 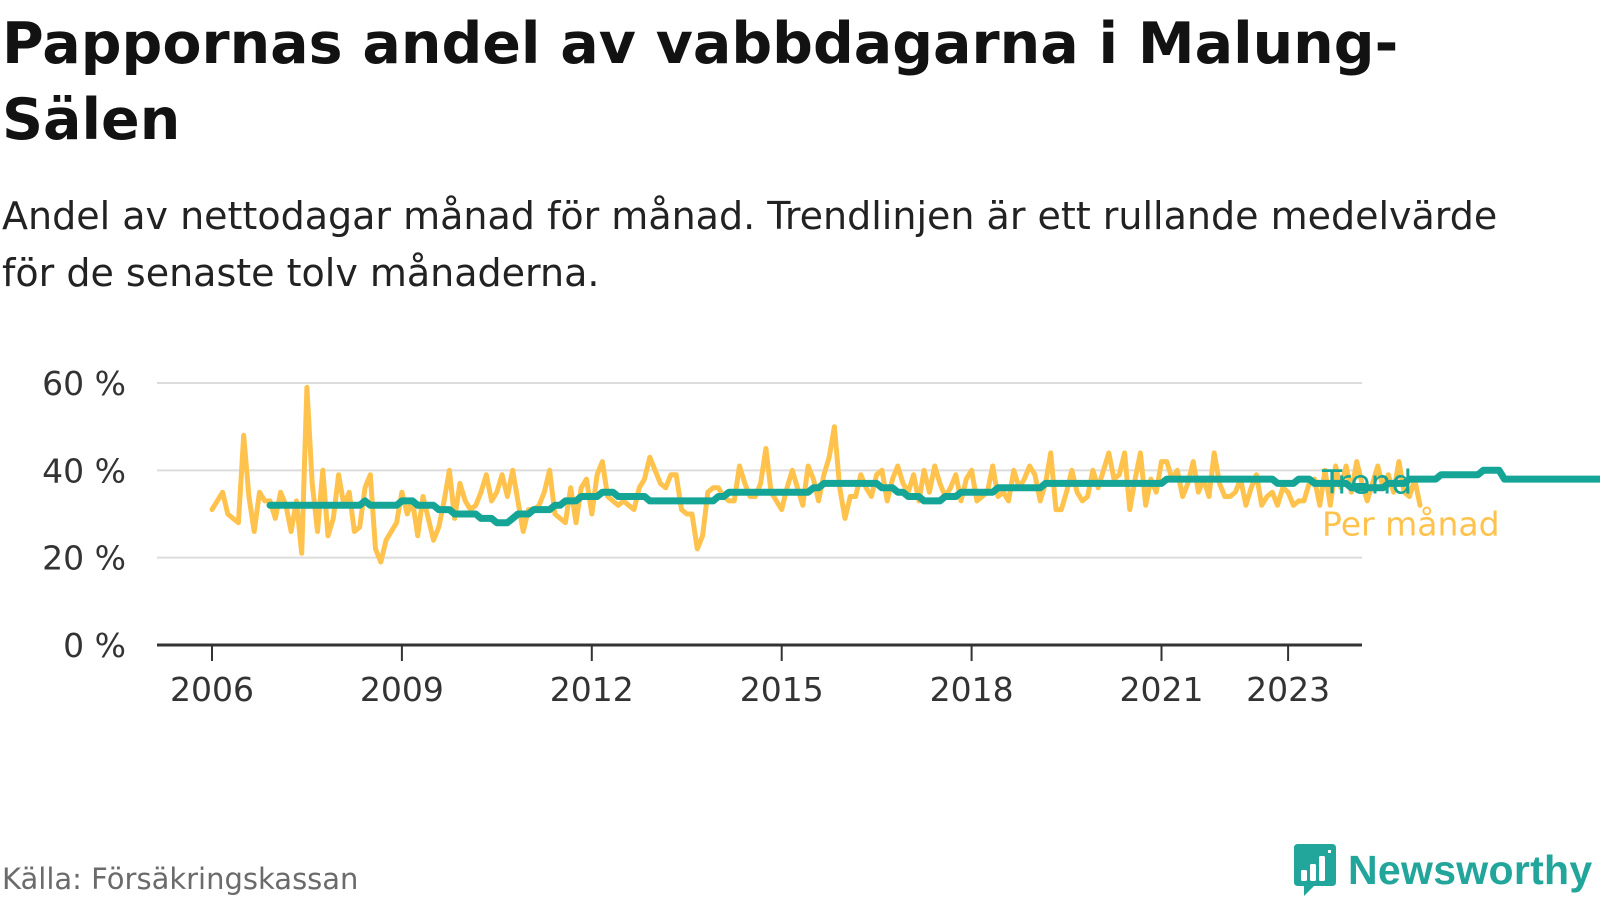 I want to click on series-label-trend: Trend, so click(x=1366, y=481).